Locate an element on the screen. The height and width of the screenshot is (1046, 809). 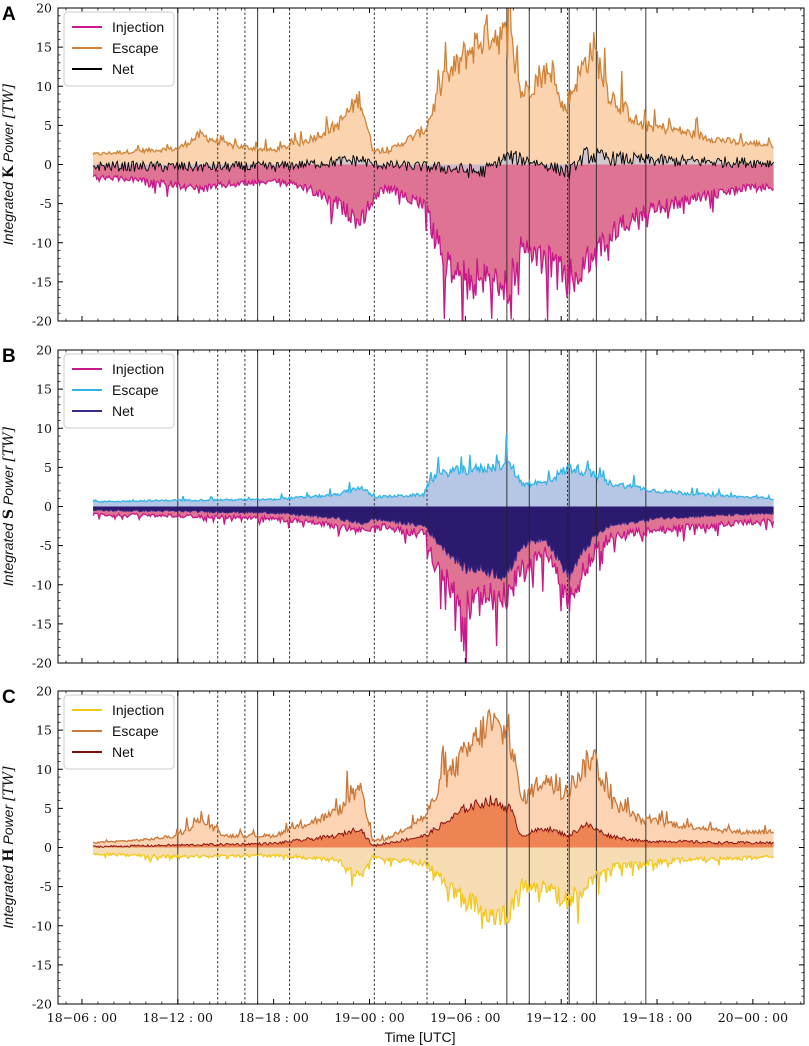
y-axis-label-part: H is located at coordinates (9, 854).